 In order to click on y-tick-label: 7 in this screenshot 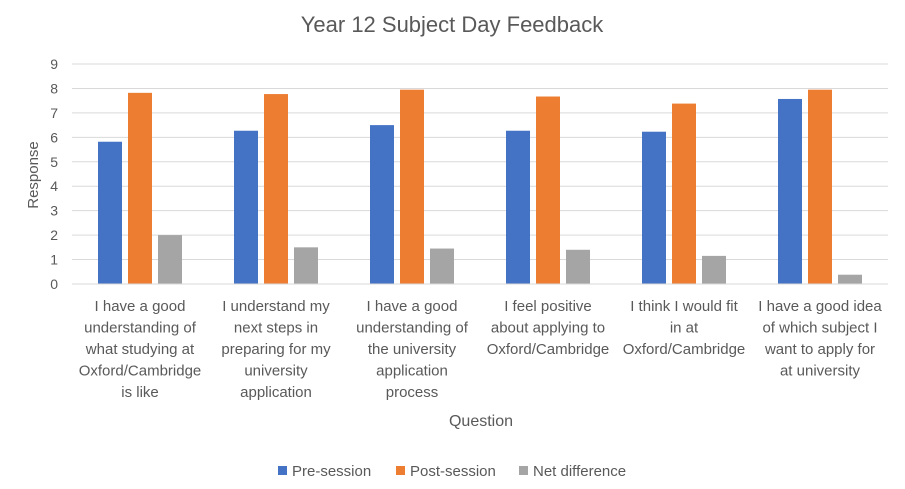, I will do `click(54, 113)`.